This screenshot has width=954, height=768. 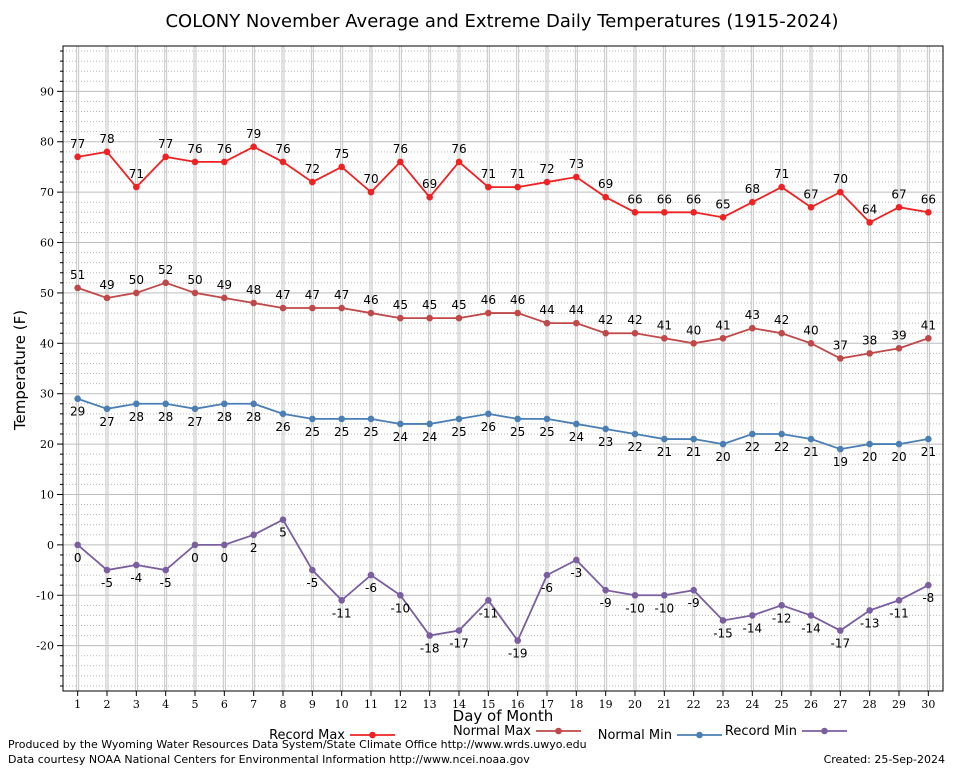 What do you see at coordinates (165, 417) in the screenshot?
I see `normal-min-data-label: 28` at bounding box center [165, 417].